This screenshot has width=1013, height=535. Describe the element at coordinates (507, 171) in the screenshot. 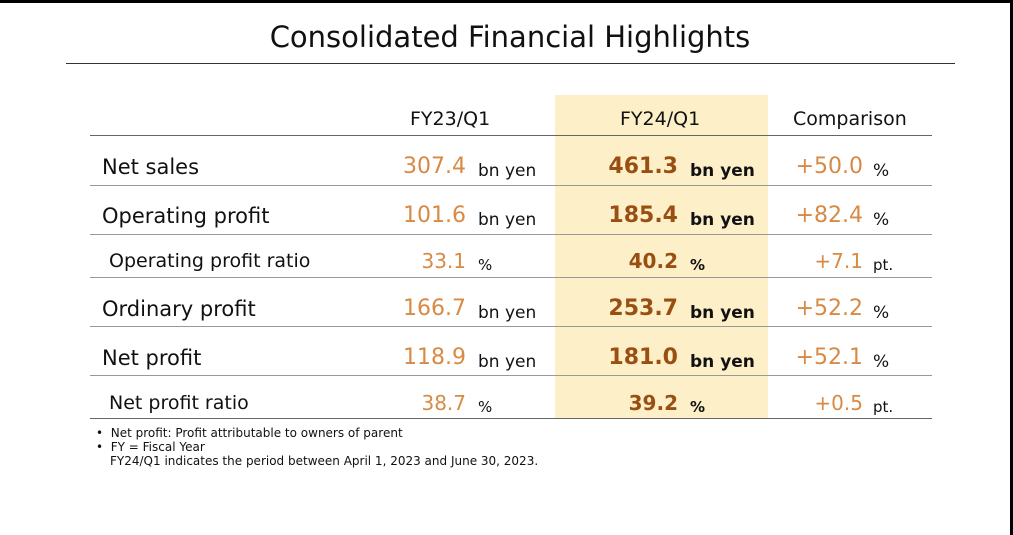

I see `net-sales-prev-unit: bn yen` at that location.